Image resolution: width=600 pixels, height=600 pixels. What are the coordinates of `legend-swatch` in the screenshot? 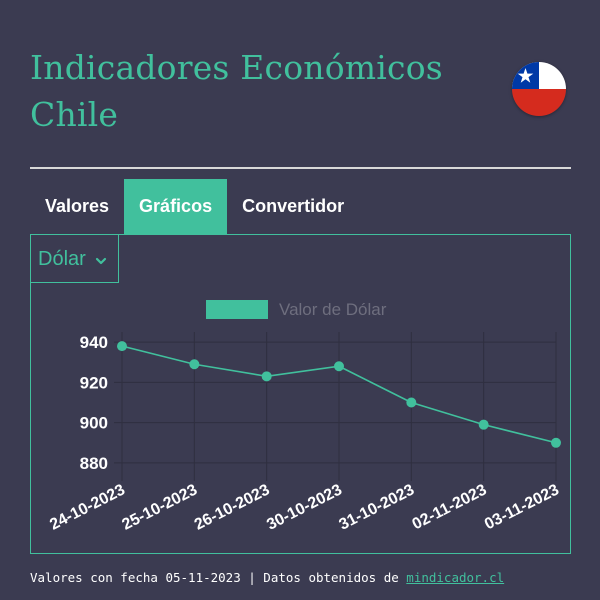 It's located at (237, 309).